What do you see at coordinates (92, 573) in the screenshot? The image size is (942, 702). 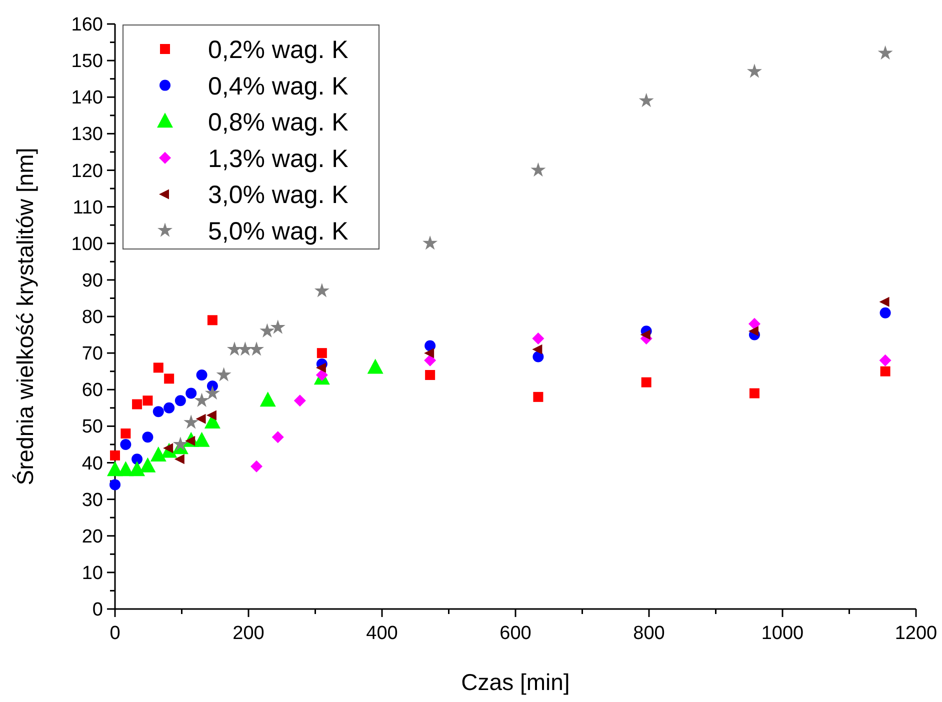 I see `y-tick-label: 10` at bounding box center [92, 573].